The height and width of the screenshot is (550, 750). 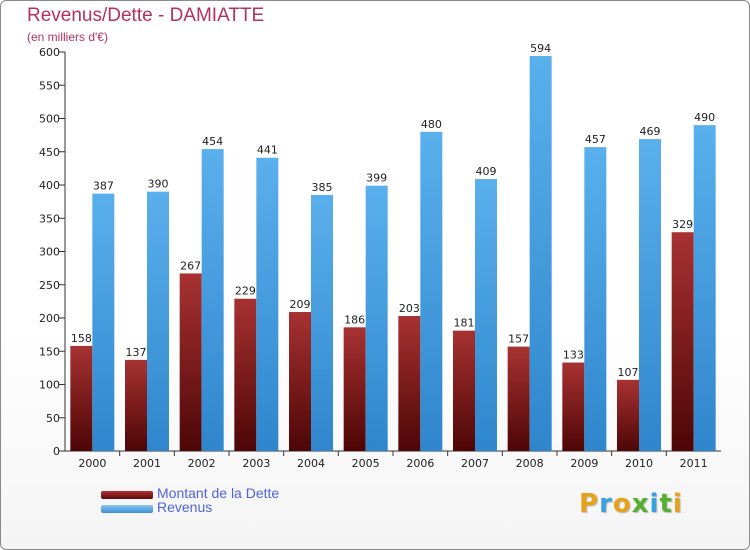 What do you see at coordinates (589, 504) in the screenshot?
I see `logo-letter: P` at bounding box center [589, 504].